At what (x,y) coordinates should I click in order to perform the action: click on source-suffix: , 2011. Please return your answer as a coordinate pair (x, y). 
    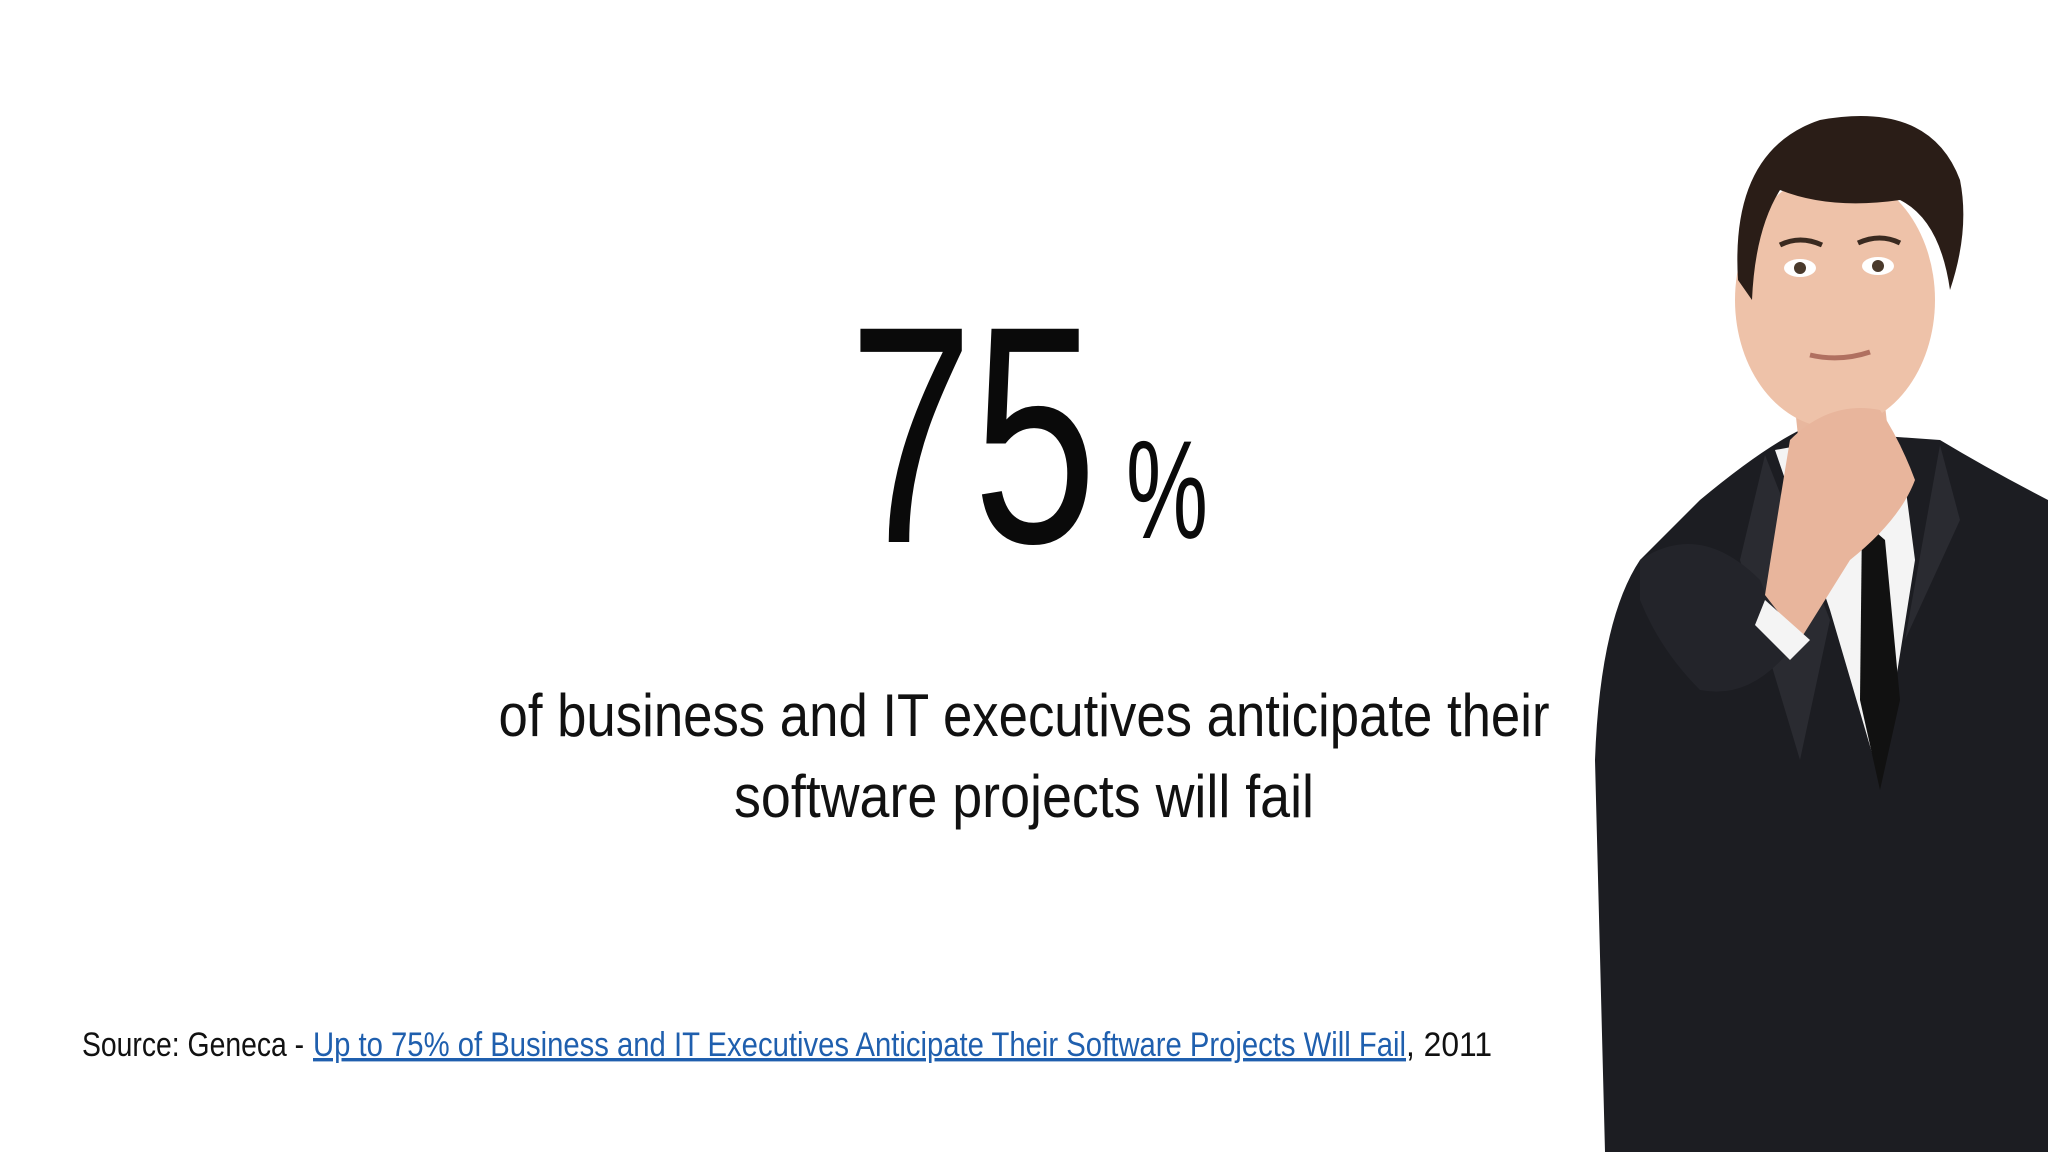
    Looking at the image, I should click on (1449, 1045).